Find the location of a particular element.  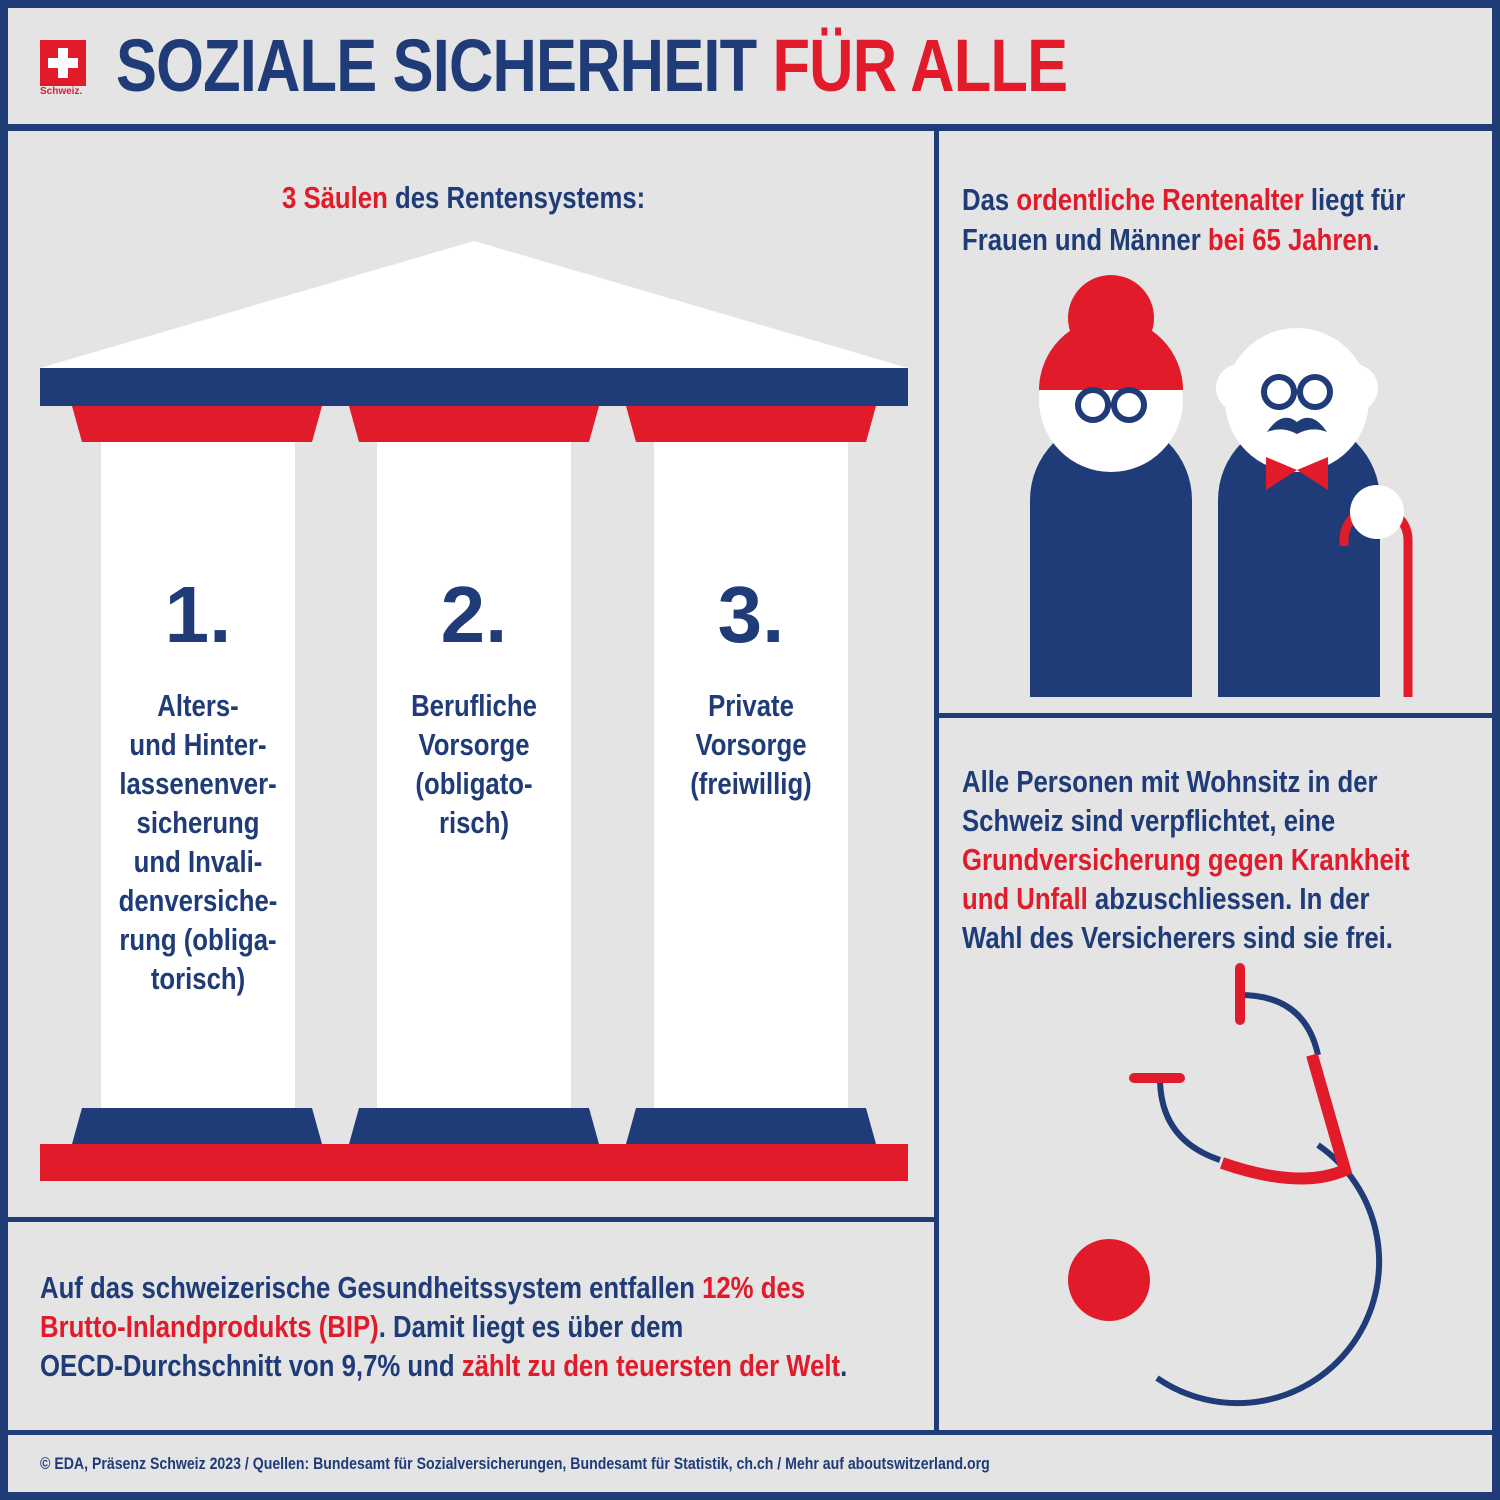

text-span: . Damit liegt es über dem is located at coordinates (531, 1326).